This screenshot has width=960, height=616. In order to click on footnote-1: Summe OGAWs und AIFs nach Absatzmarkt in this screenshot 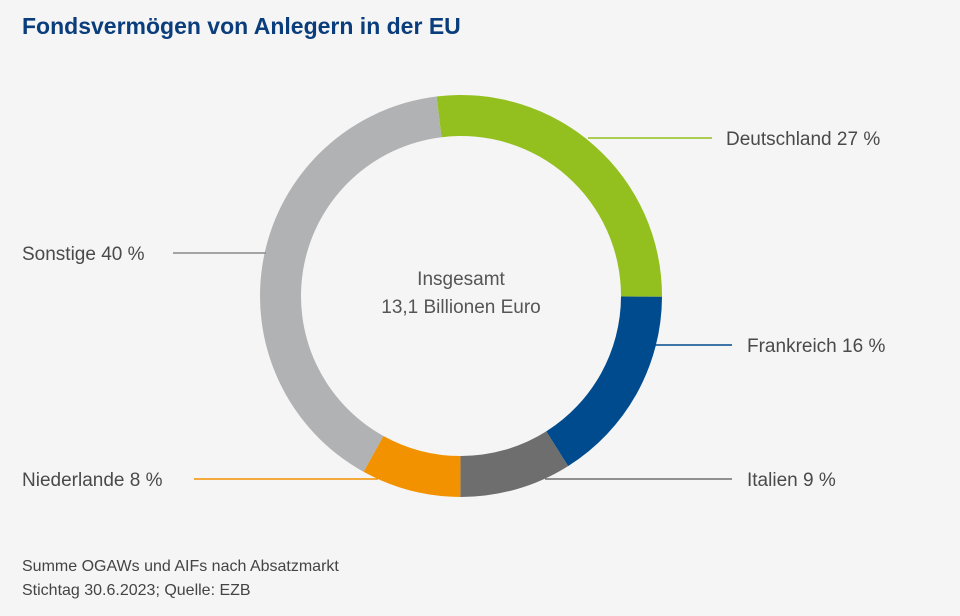, I will do `click(180, 566)`.